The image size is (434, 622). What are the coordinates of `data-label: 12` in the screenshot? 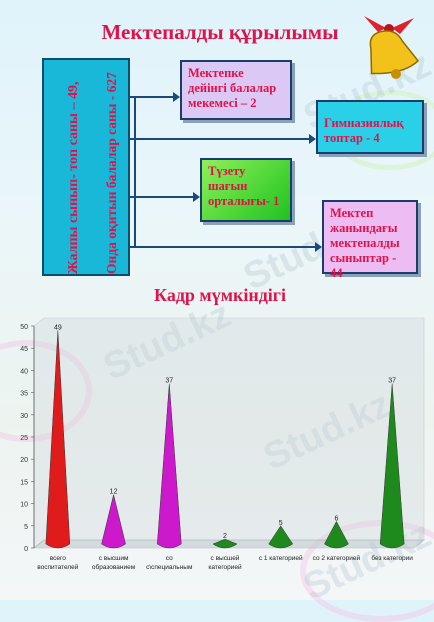 It's located at (114, 492).